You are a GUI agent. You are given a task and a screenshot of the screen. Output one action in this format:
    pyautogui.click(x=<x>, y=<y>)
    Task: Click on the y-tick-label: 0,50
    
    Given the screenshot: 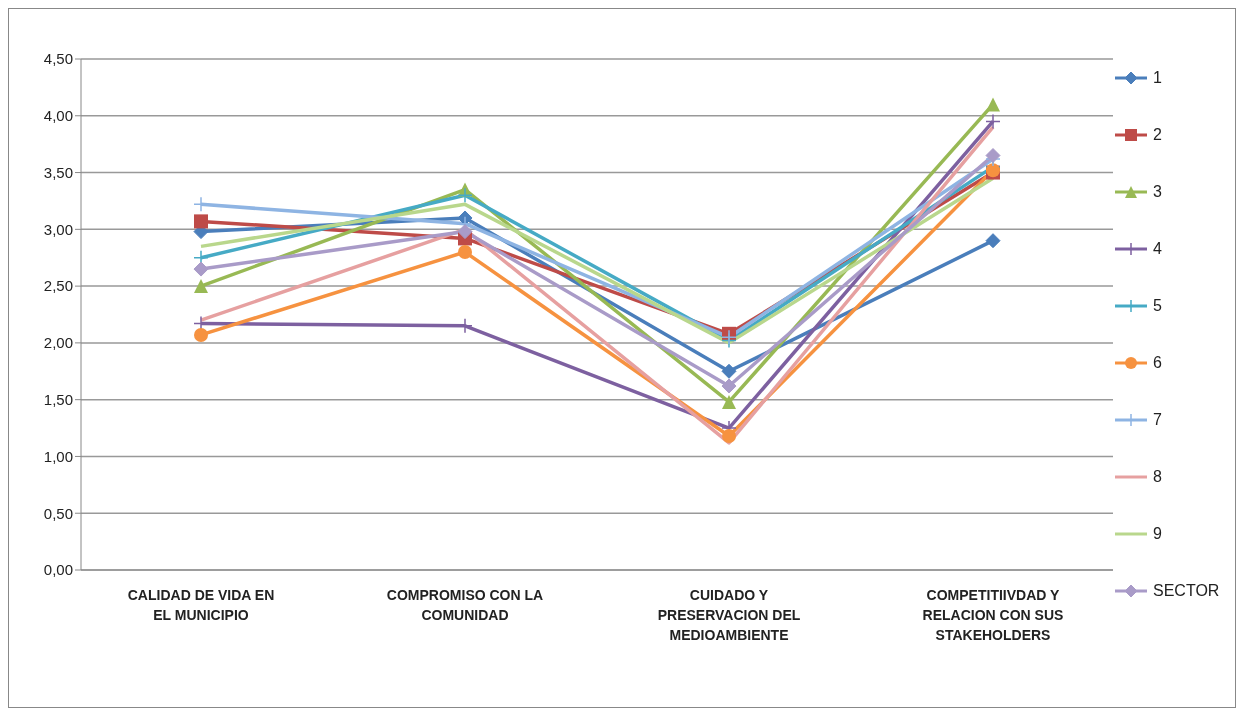 What is the action you would take?
    pyautogui.click(x=58, y=513)
    